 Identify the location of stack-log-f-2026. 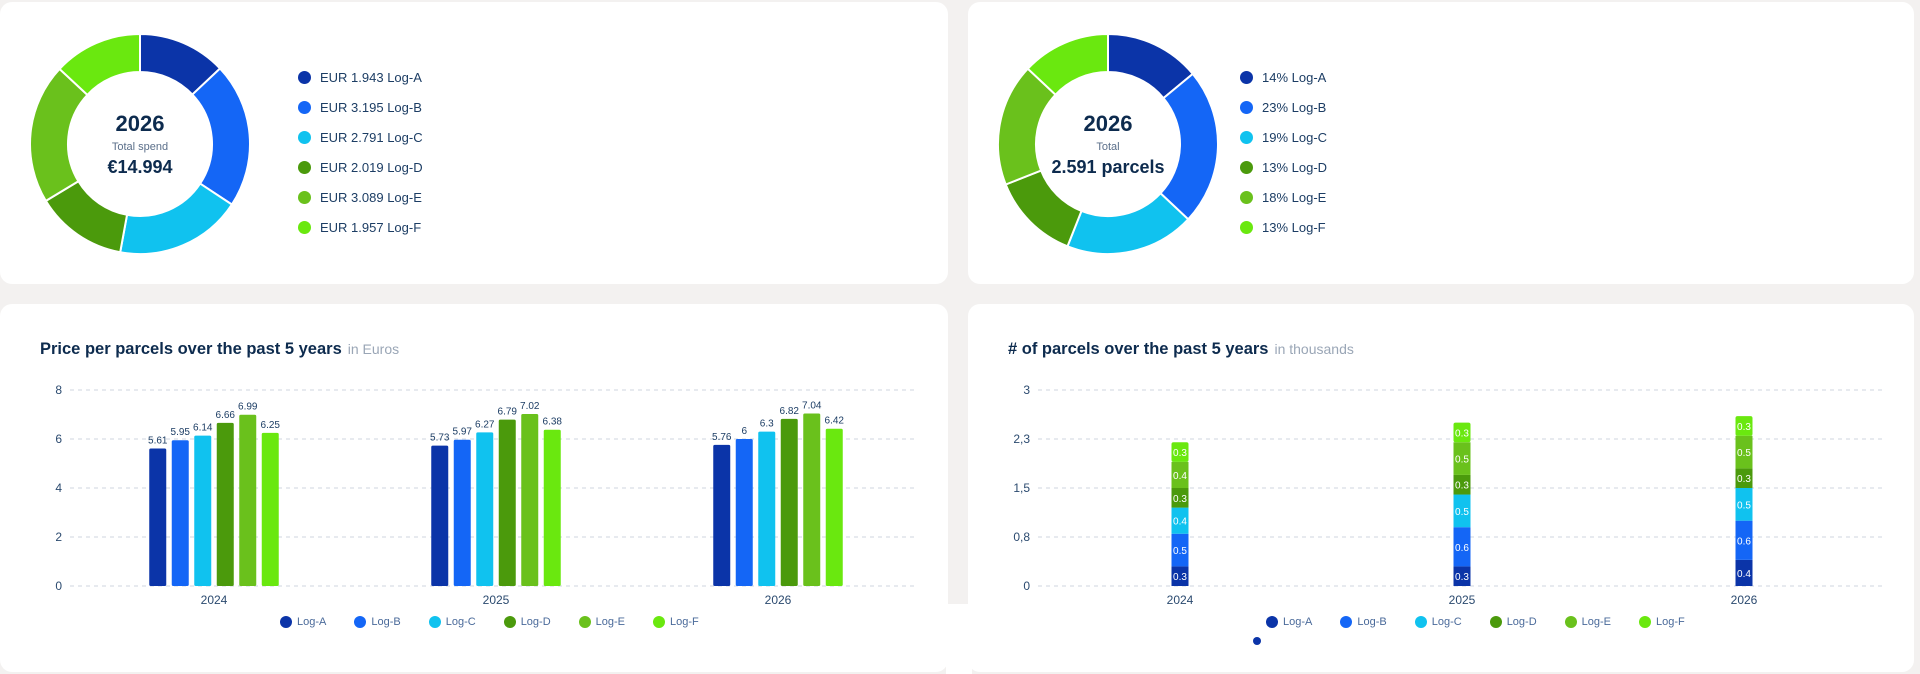
(1744, 426).